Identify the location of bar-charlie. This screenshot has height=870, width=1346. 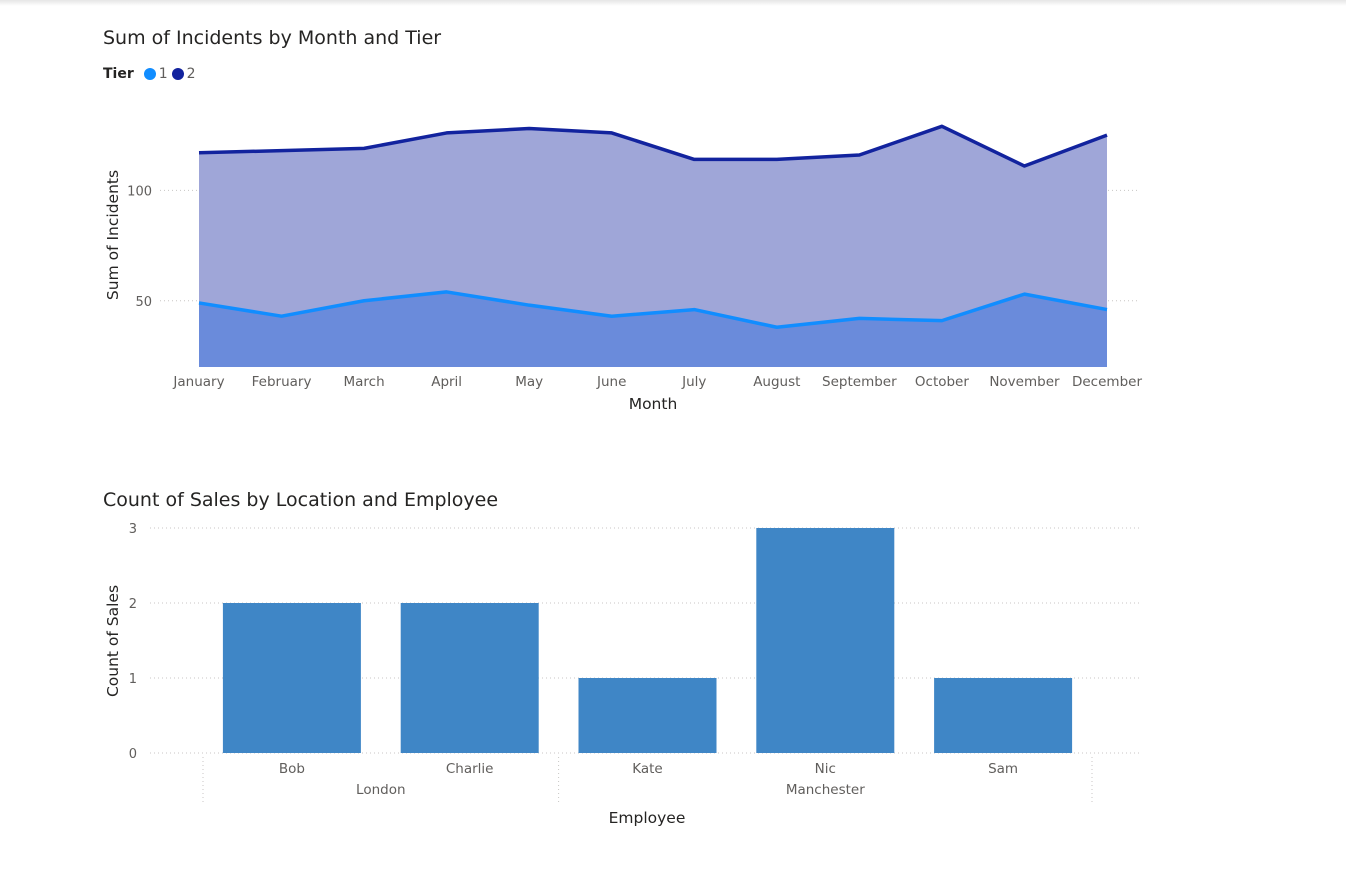
(469, 678).